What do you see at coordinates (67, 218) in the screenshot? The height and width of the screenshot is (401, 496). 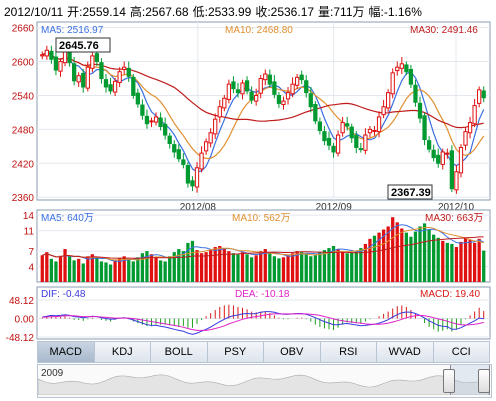 I see `vol-ma5-label: MA5: 640万` at bounding box center [67, 218].